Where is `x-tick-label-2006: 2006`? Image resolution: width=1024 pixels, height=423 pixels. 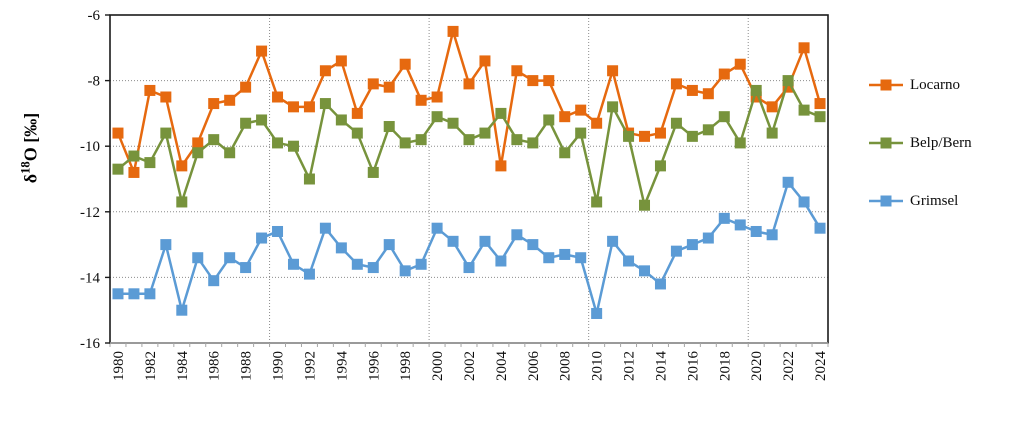
x-tick-label-2006: 2006 is located at coordinates (534, 366).